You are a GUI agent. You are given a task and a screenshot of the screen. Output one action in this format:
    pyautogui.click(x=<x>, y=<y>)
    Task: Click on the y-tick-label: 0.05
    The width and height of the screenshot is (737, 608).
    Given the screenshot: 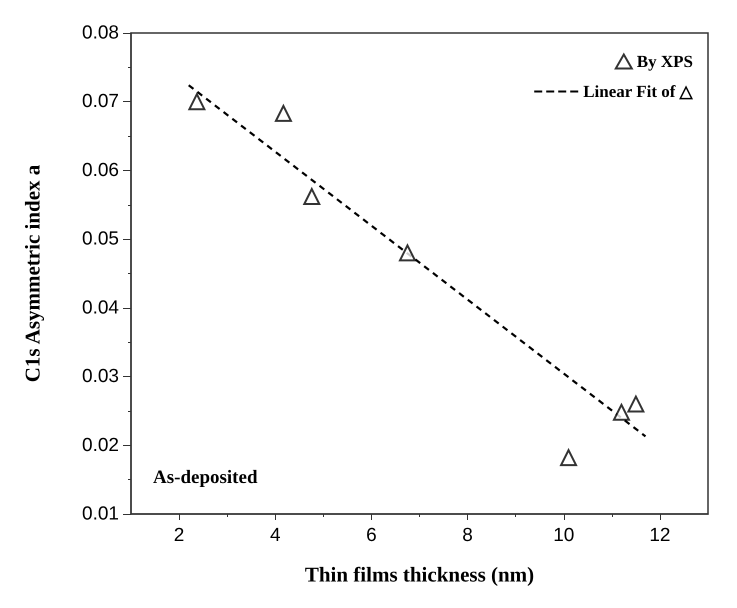 What is the action you would take?
    pyautogui.click(x=100, y=239)
    